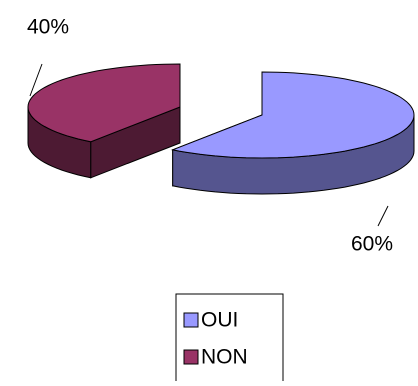 Image resolution: width=418 pixels, height=386 pixels. What do you see at coordinates (224, 357) in the screenshot?
I see `legend-label: NON` at bounding box center [224, 357].